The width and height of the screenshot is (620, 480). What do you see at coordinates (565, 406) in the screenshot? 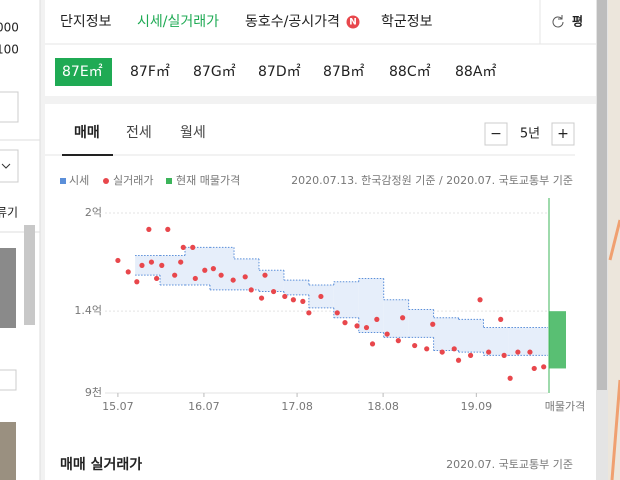
I see `current-label: 매물가격` at bounding box center [565, 406].